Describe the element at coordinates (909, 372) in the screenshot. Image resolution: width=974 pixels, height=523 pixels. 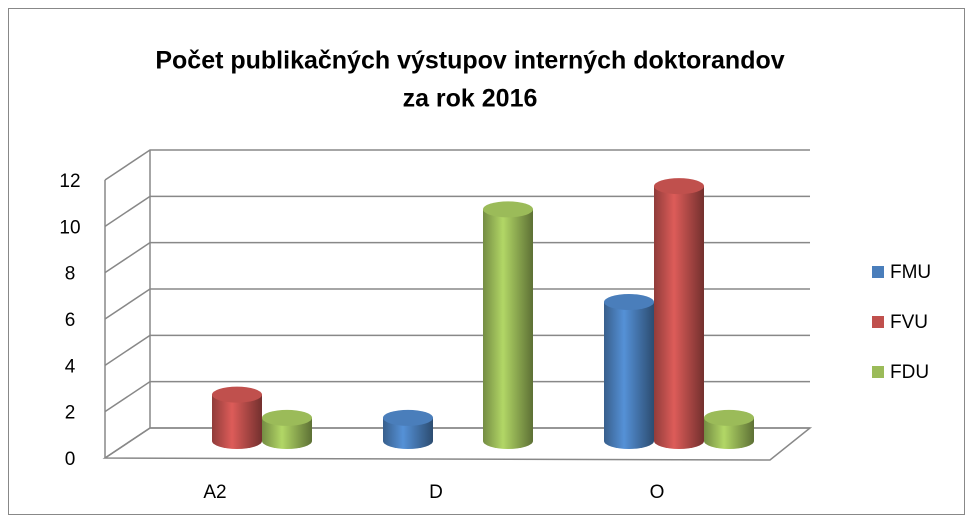
I see `legend-label: FDU` at that location.